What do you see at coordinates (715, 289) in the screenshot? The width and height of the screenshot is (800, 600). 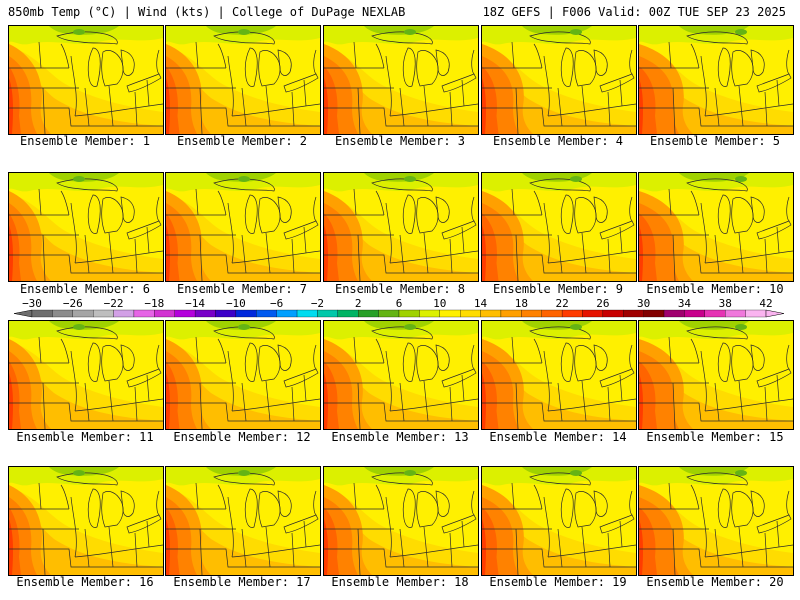 I see `ensemble-member-label: Ensemble Member: 10` at bounding box center [715, 289].